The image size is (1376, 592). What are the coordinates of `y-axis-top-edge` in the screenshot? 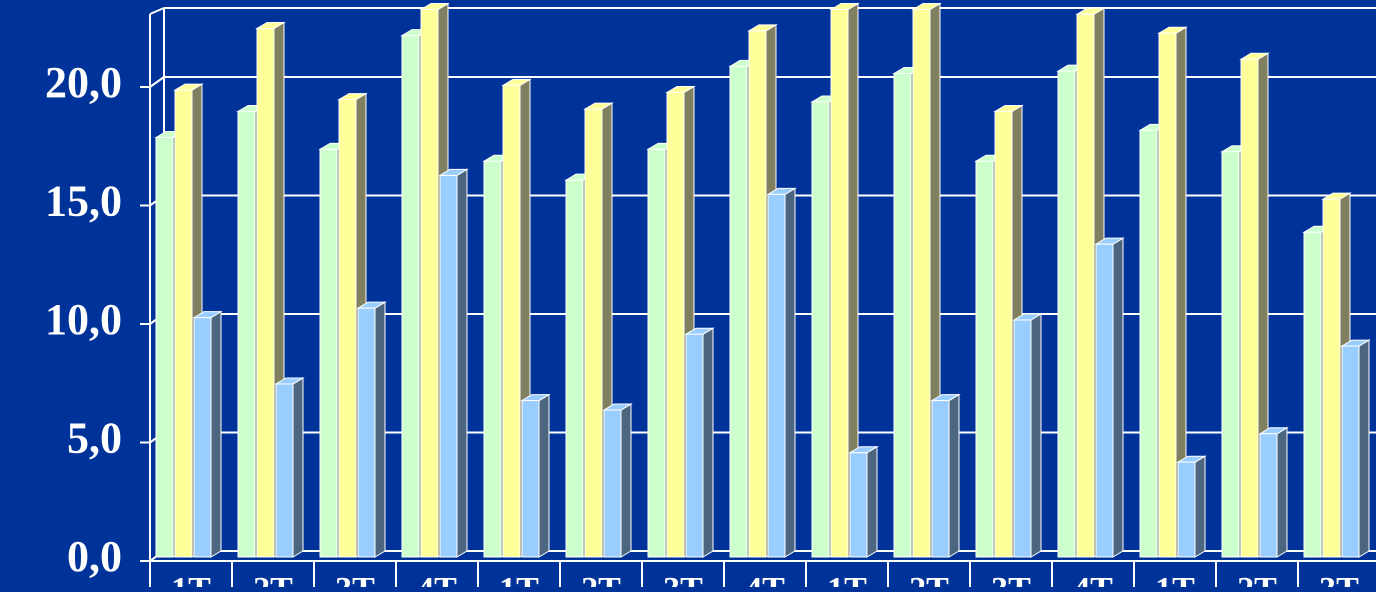 It's located at (157, 11).